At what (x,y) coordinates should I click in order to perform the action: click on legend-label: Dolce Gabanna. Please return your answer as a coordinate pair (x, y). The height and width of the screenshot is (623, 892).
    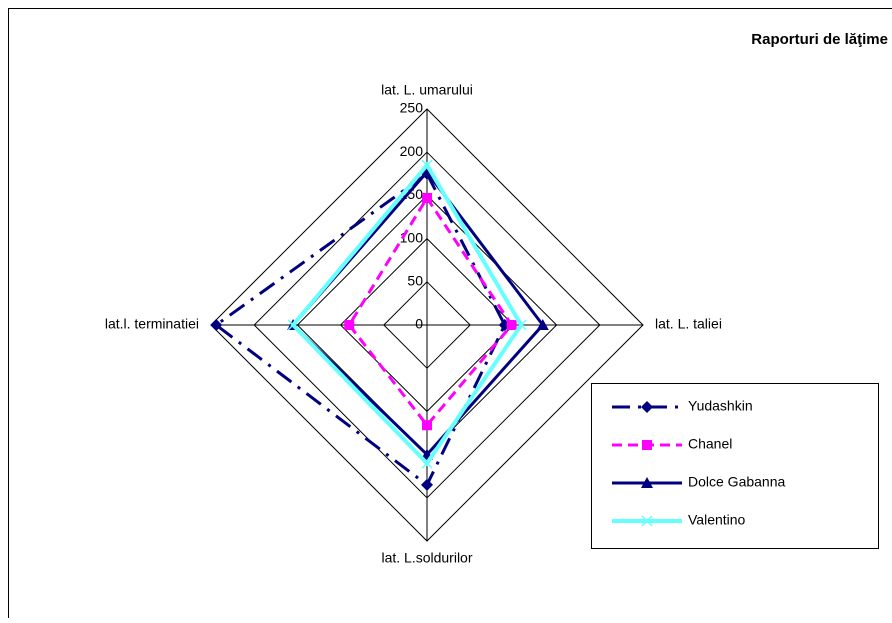
    Looking at the image, I should click on (737, 482).